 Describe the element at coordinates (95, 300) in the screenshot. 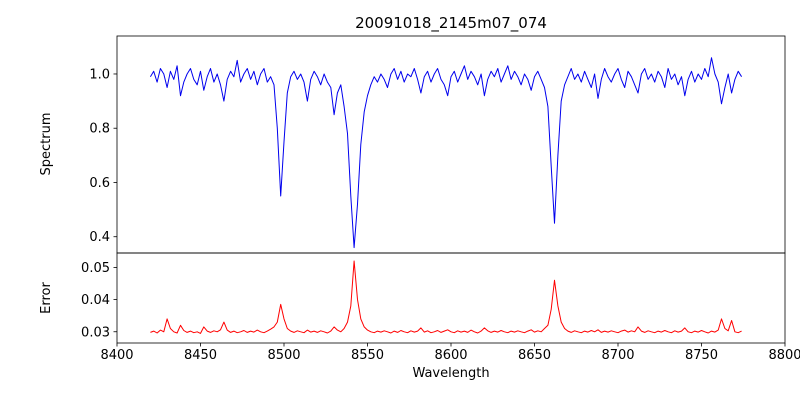

I see `y-tick-label: 0.04` at that location.